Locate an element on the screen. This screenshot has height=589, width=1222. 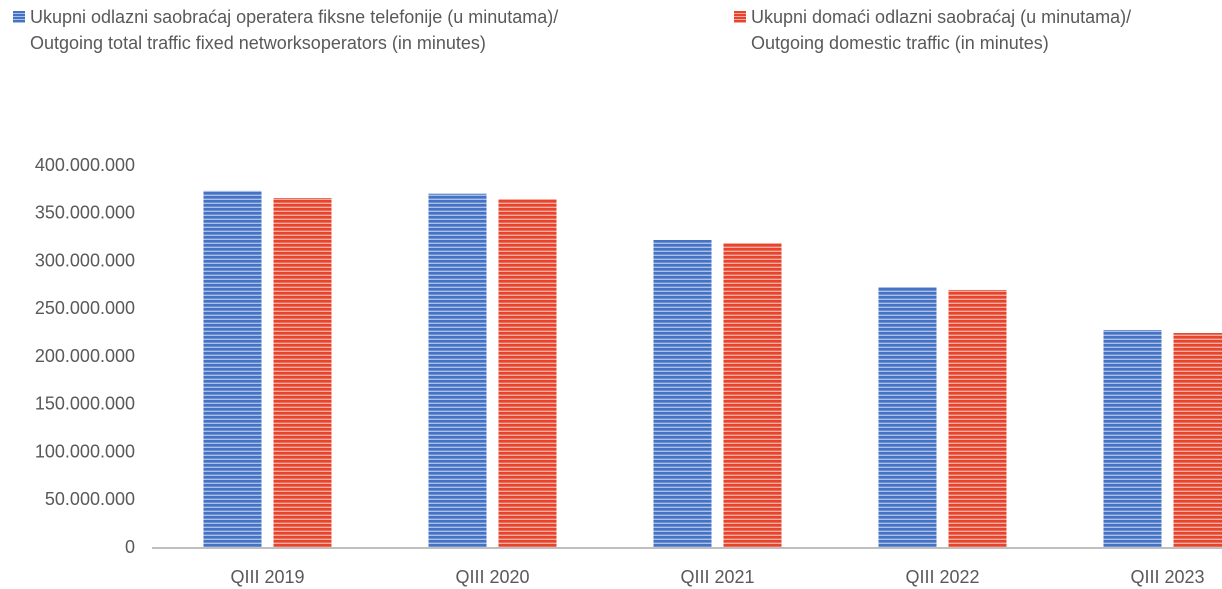
x-tick-label: QIII 2022 is located at coordinates (942, 577).